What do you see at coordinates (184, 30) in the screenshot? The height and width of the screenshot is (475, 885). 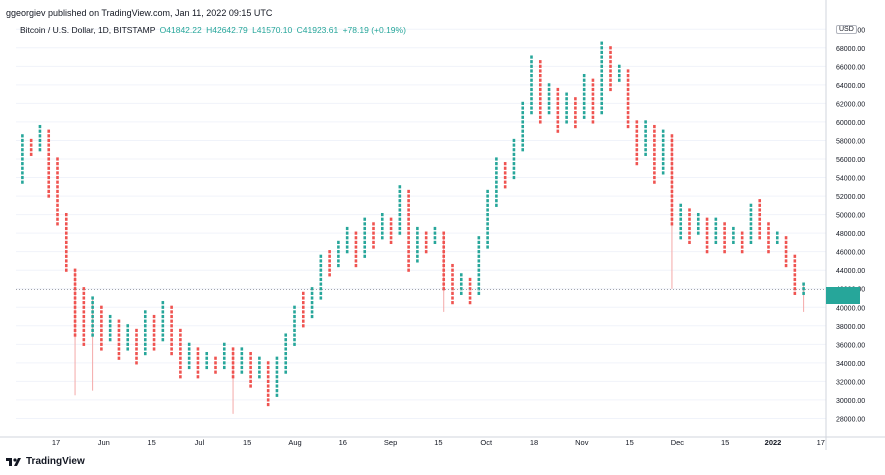 I see `open-value: 41842.22` at bounding box center [184, 30].